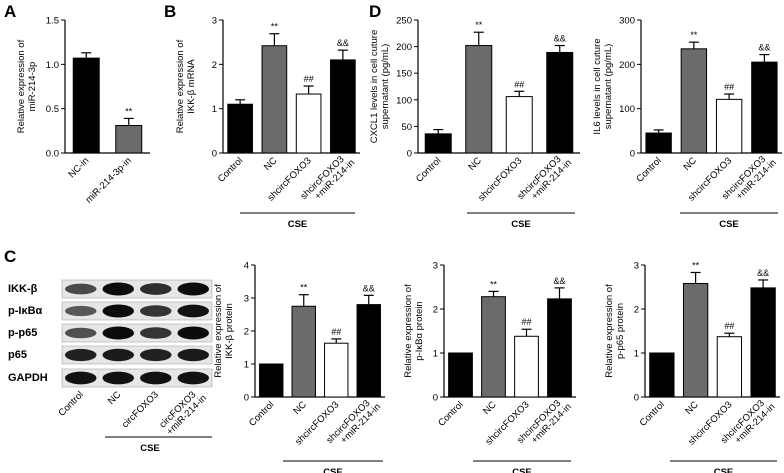 This screenshot has width=784, height=473. Describe the element at coordinates (544, 179) in the screenshot. I see `x-tick-label: shcircFOXO3+miR-214-in` at that location.